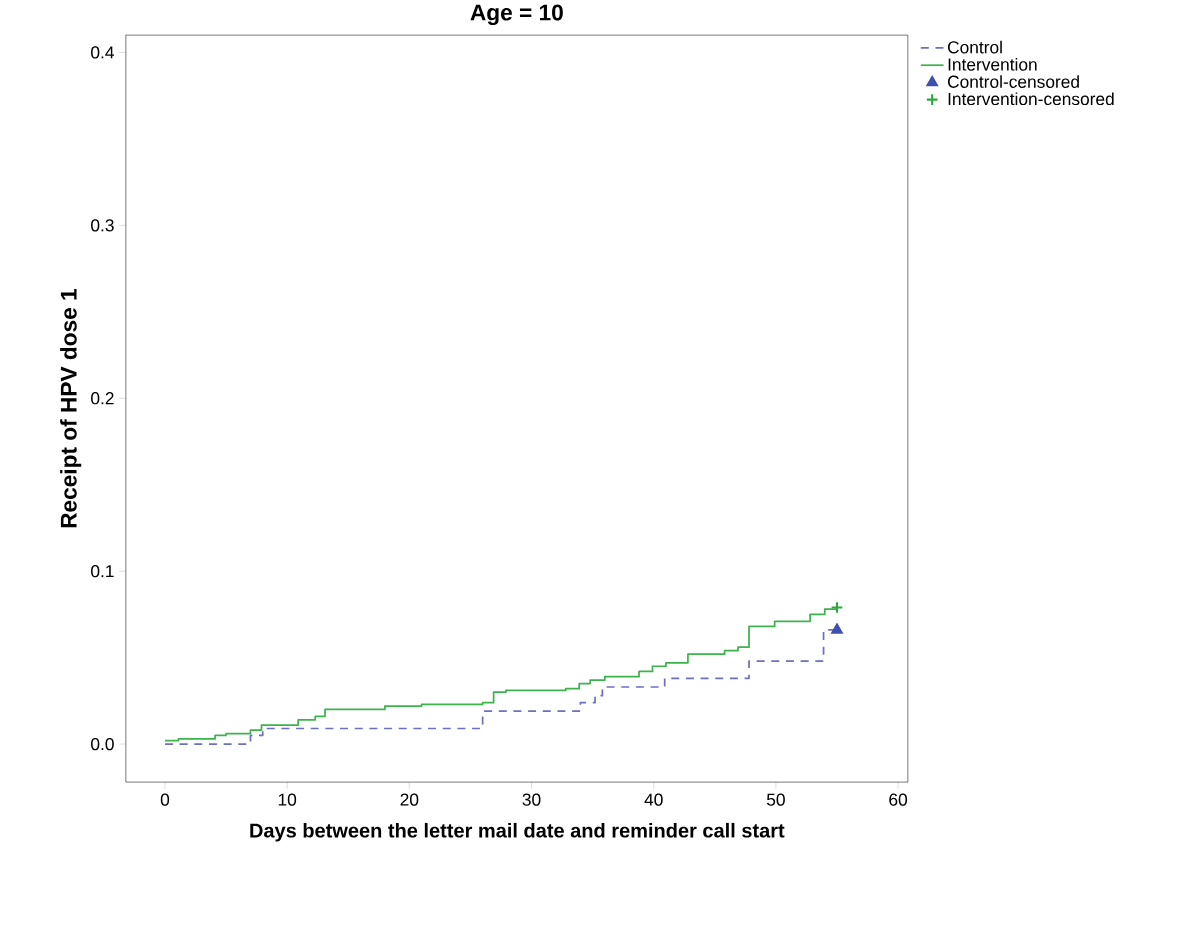 The width and height of the screenshot is (1181, 943). Describe the element at coordinates (898, 799) in the screenshot. I see `x-tick-label: 60` at that location.